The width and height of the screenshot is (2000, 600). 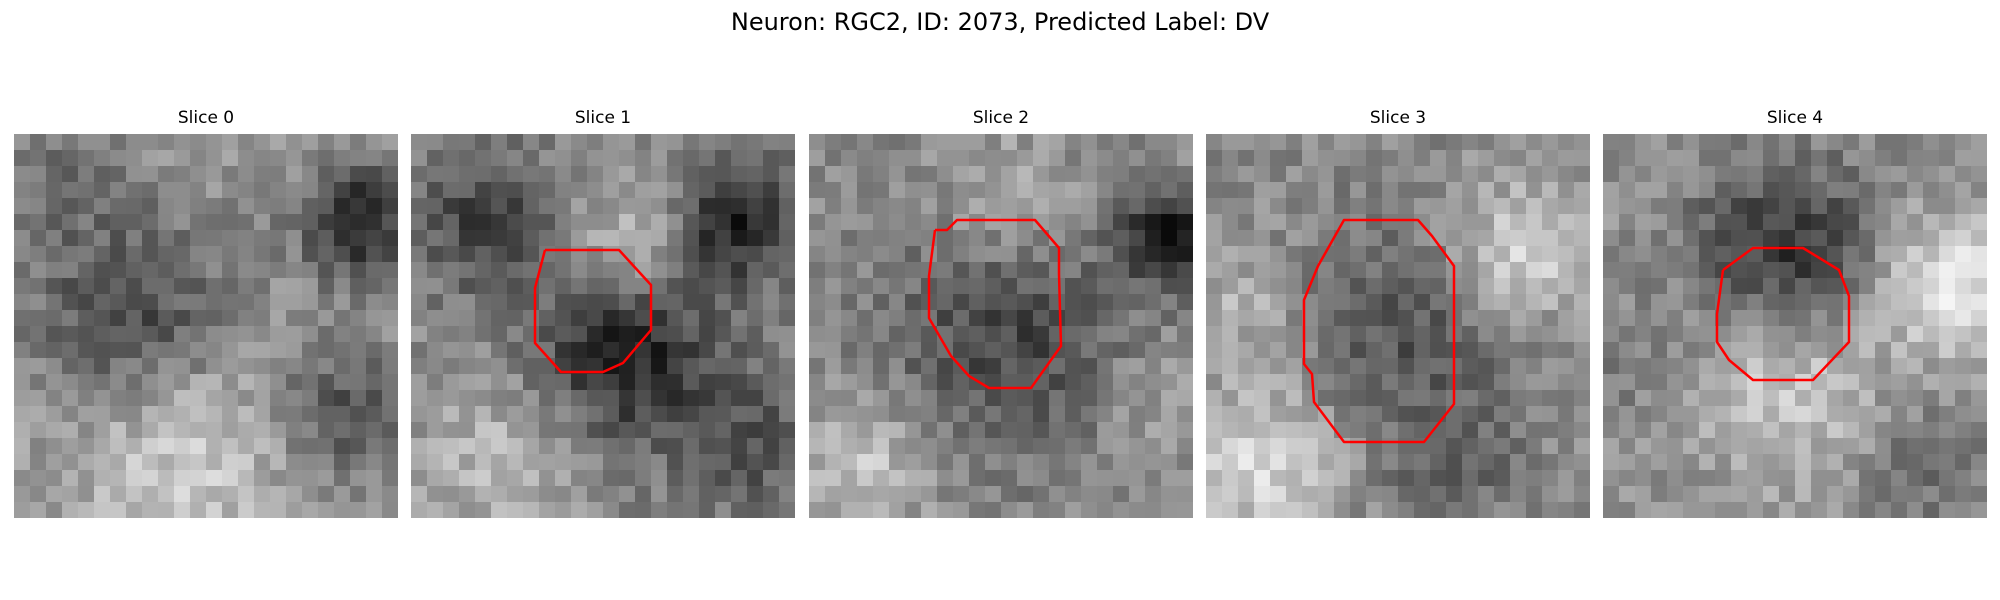 I want to click on slice-panel-4: Slice 4, so click(x=1795, y=313).